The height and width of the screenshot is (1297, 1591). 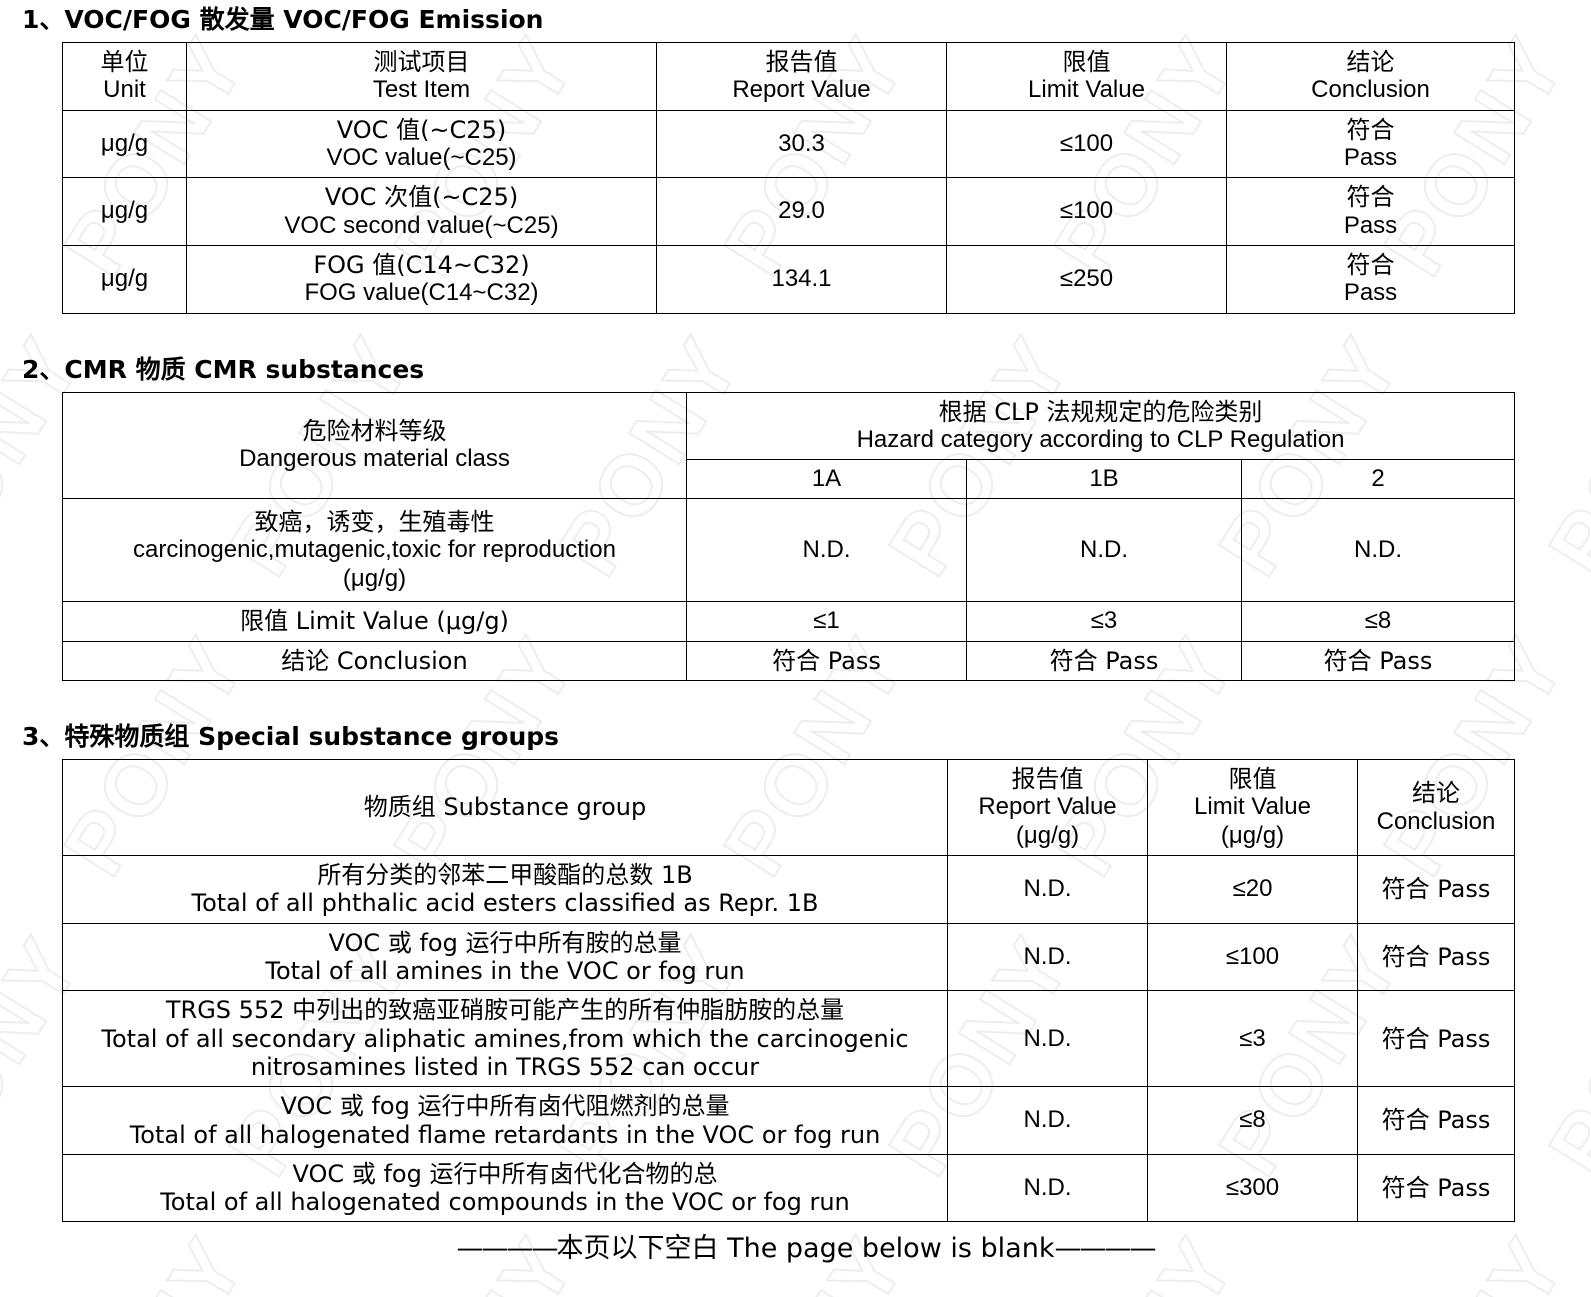 What do you see at coordinates (826, 661) in the screenshot?
I see `cell-conclusion-1a: 符合 Pass` at bounding box center [826, 661].